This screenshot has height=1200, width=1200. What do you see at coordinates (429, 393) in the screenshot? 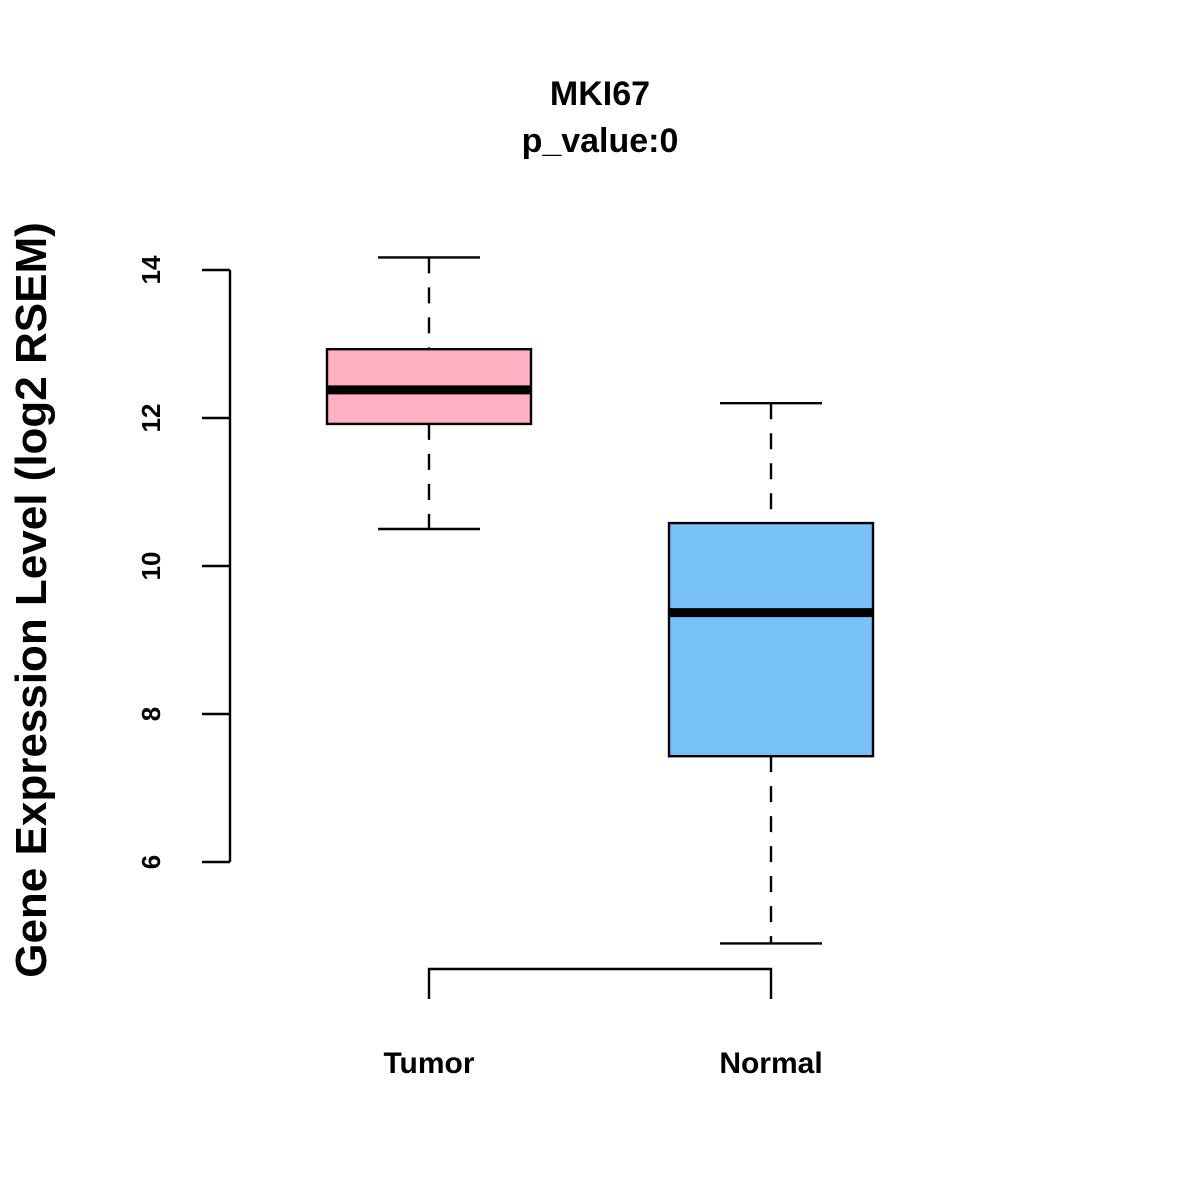
I see `box-tumor` at bounding box center [429, 393].